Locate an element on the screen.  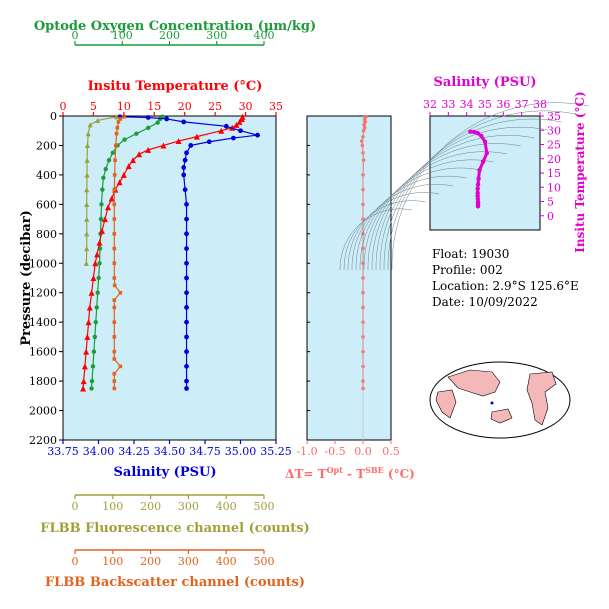
ts-salinity-tick-label: 34 is located at coordinates (467, 104).